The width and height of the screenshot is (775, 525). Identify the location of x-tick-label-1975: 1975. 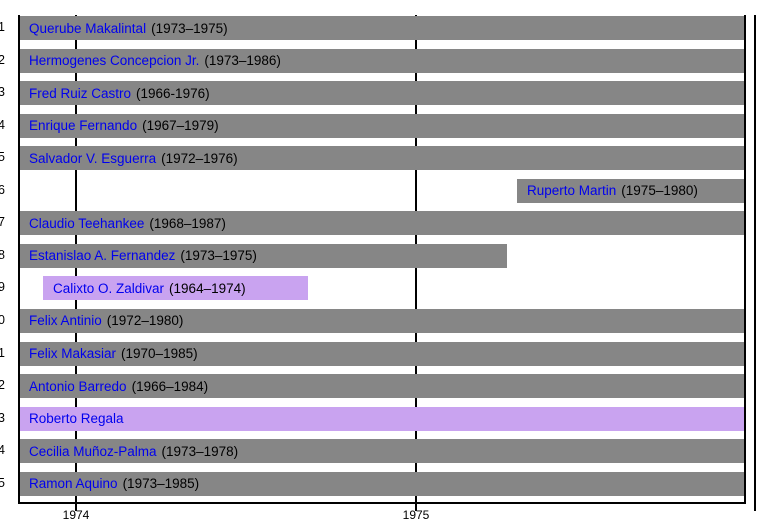
(416, 515).